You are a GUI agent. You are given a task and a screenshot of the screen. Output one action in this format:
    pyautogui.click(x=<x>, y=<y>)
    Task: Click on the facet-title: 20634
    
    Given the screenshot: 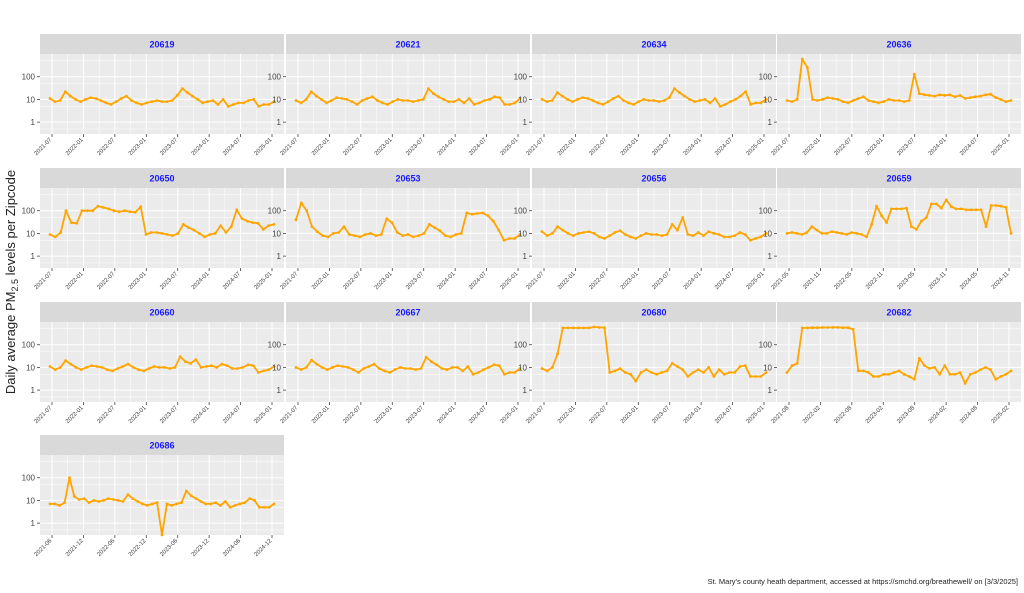 What is the action you would take?
    pyautogui.click(x=653, y=45)
    